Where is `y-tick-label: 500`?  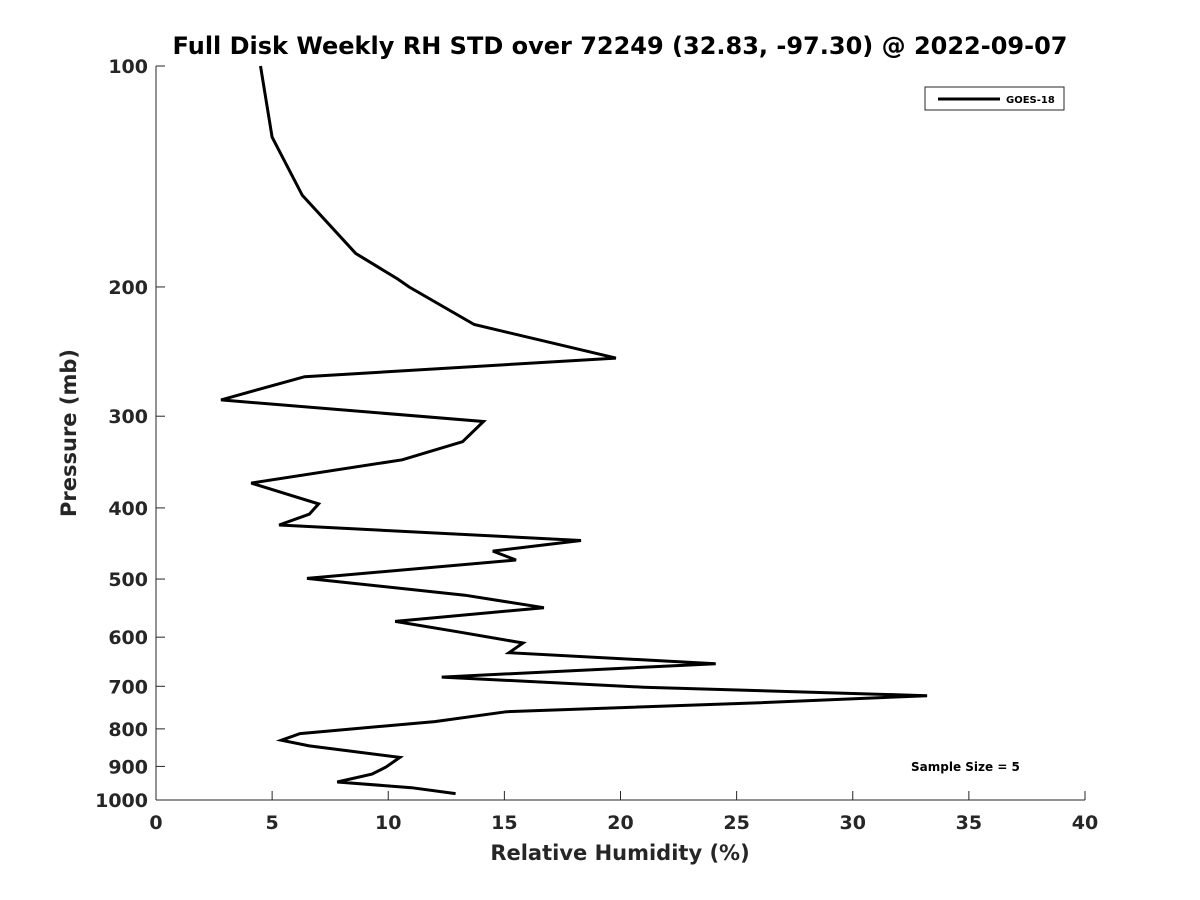
y-tick-label: 500 is located at coordinates (128, 580).